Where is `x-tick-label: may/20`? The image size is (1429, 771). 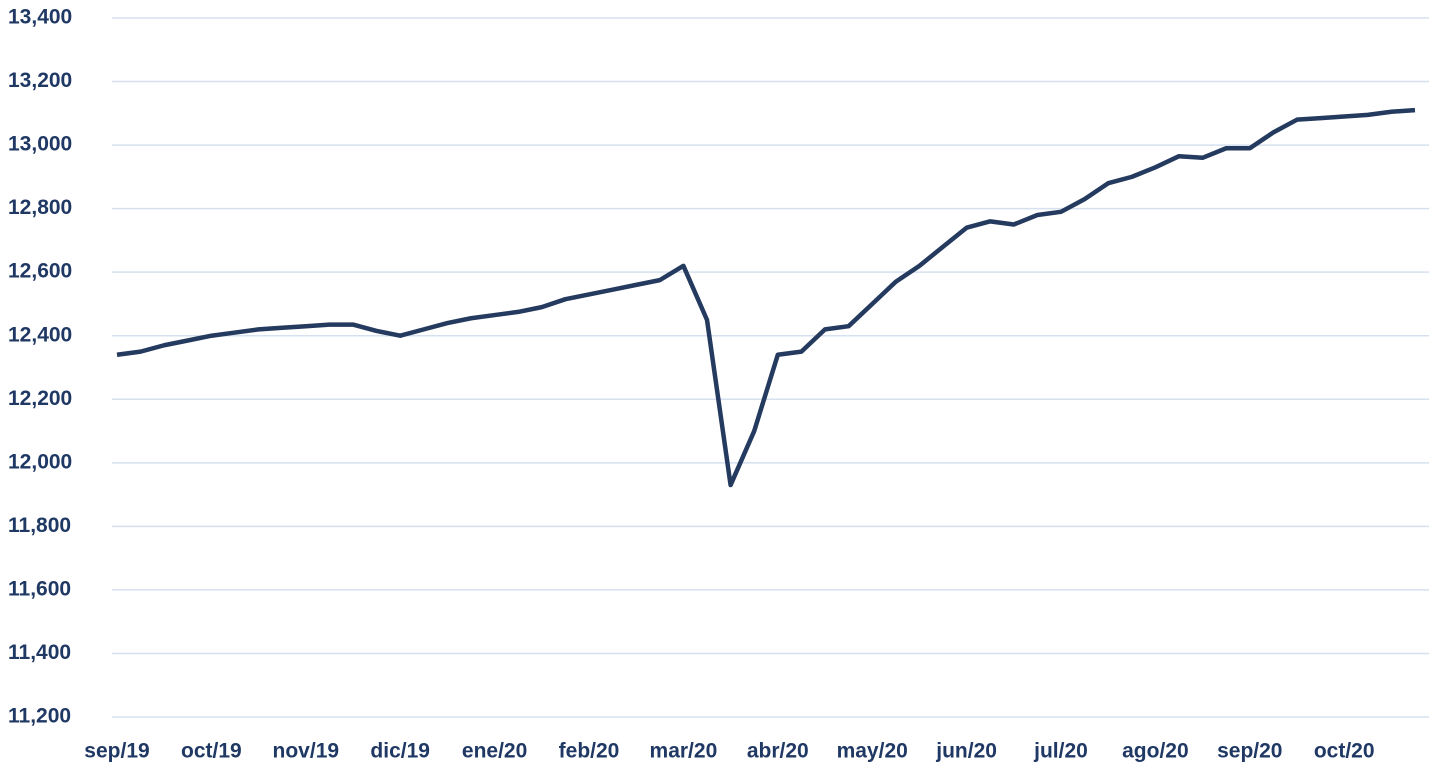 x-tick-label: may/20 is located at coordinates (872, 751).